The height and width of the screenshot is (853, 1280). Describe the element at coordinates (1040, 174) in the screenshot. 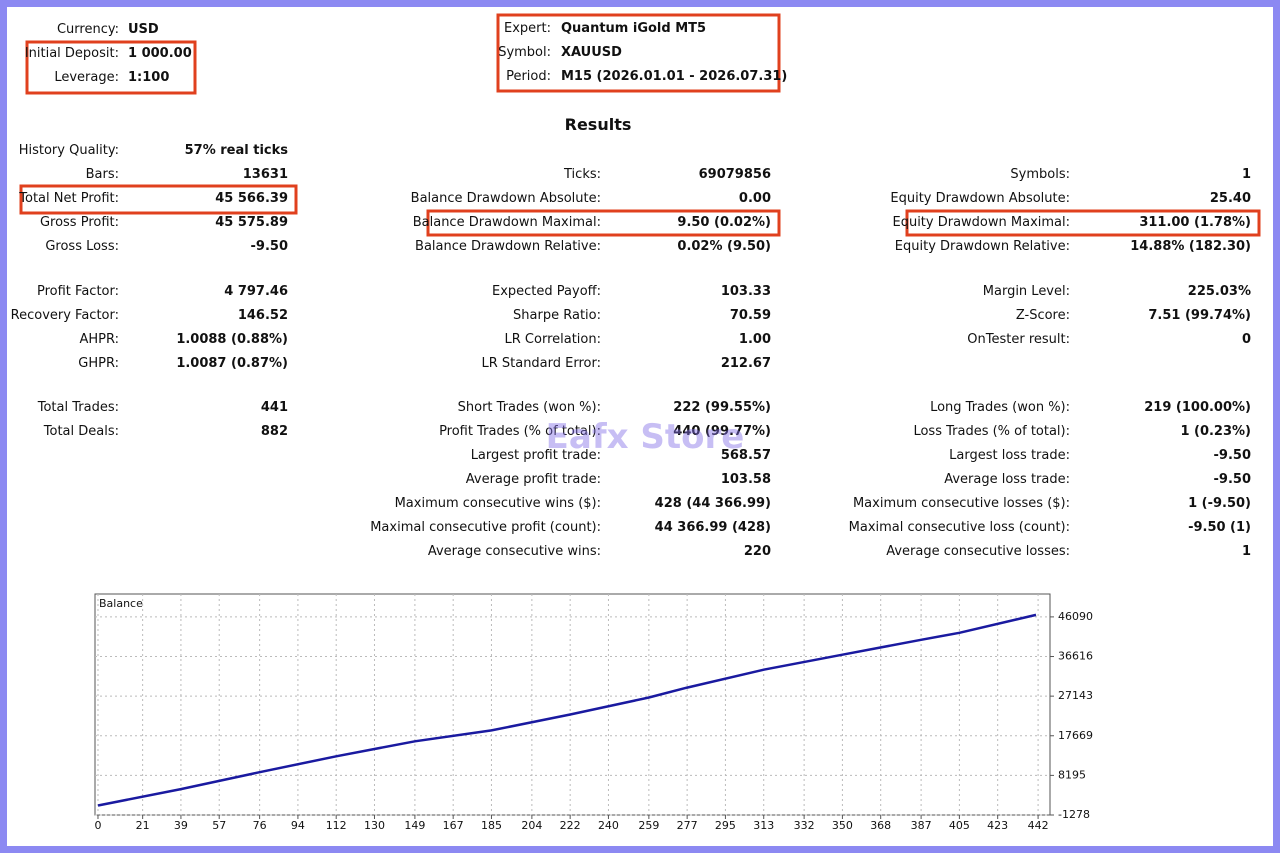

I see `stat-label: Symbols:` at that location.